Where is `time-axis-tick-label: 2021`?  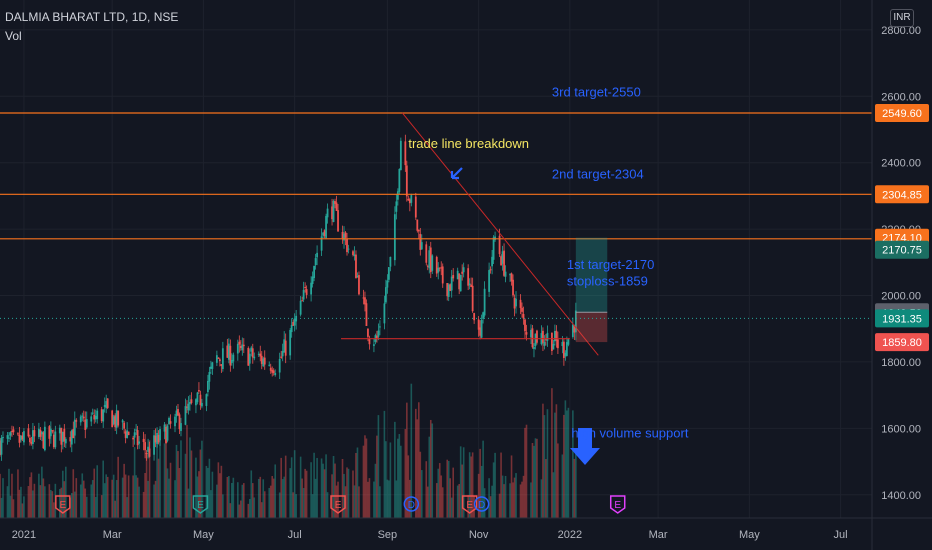
time-axis-tick-label: 2021 is located at coordinates (24, 535).